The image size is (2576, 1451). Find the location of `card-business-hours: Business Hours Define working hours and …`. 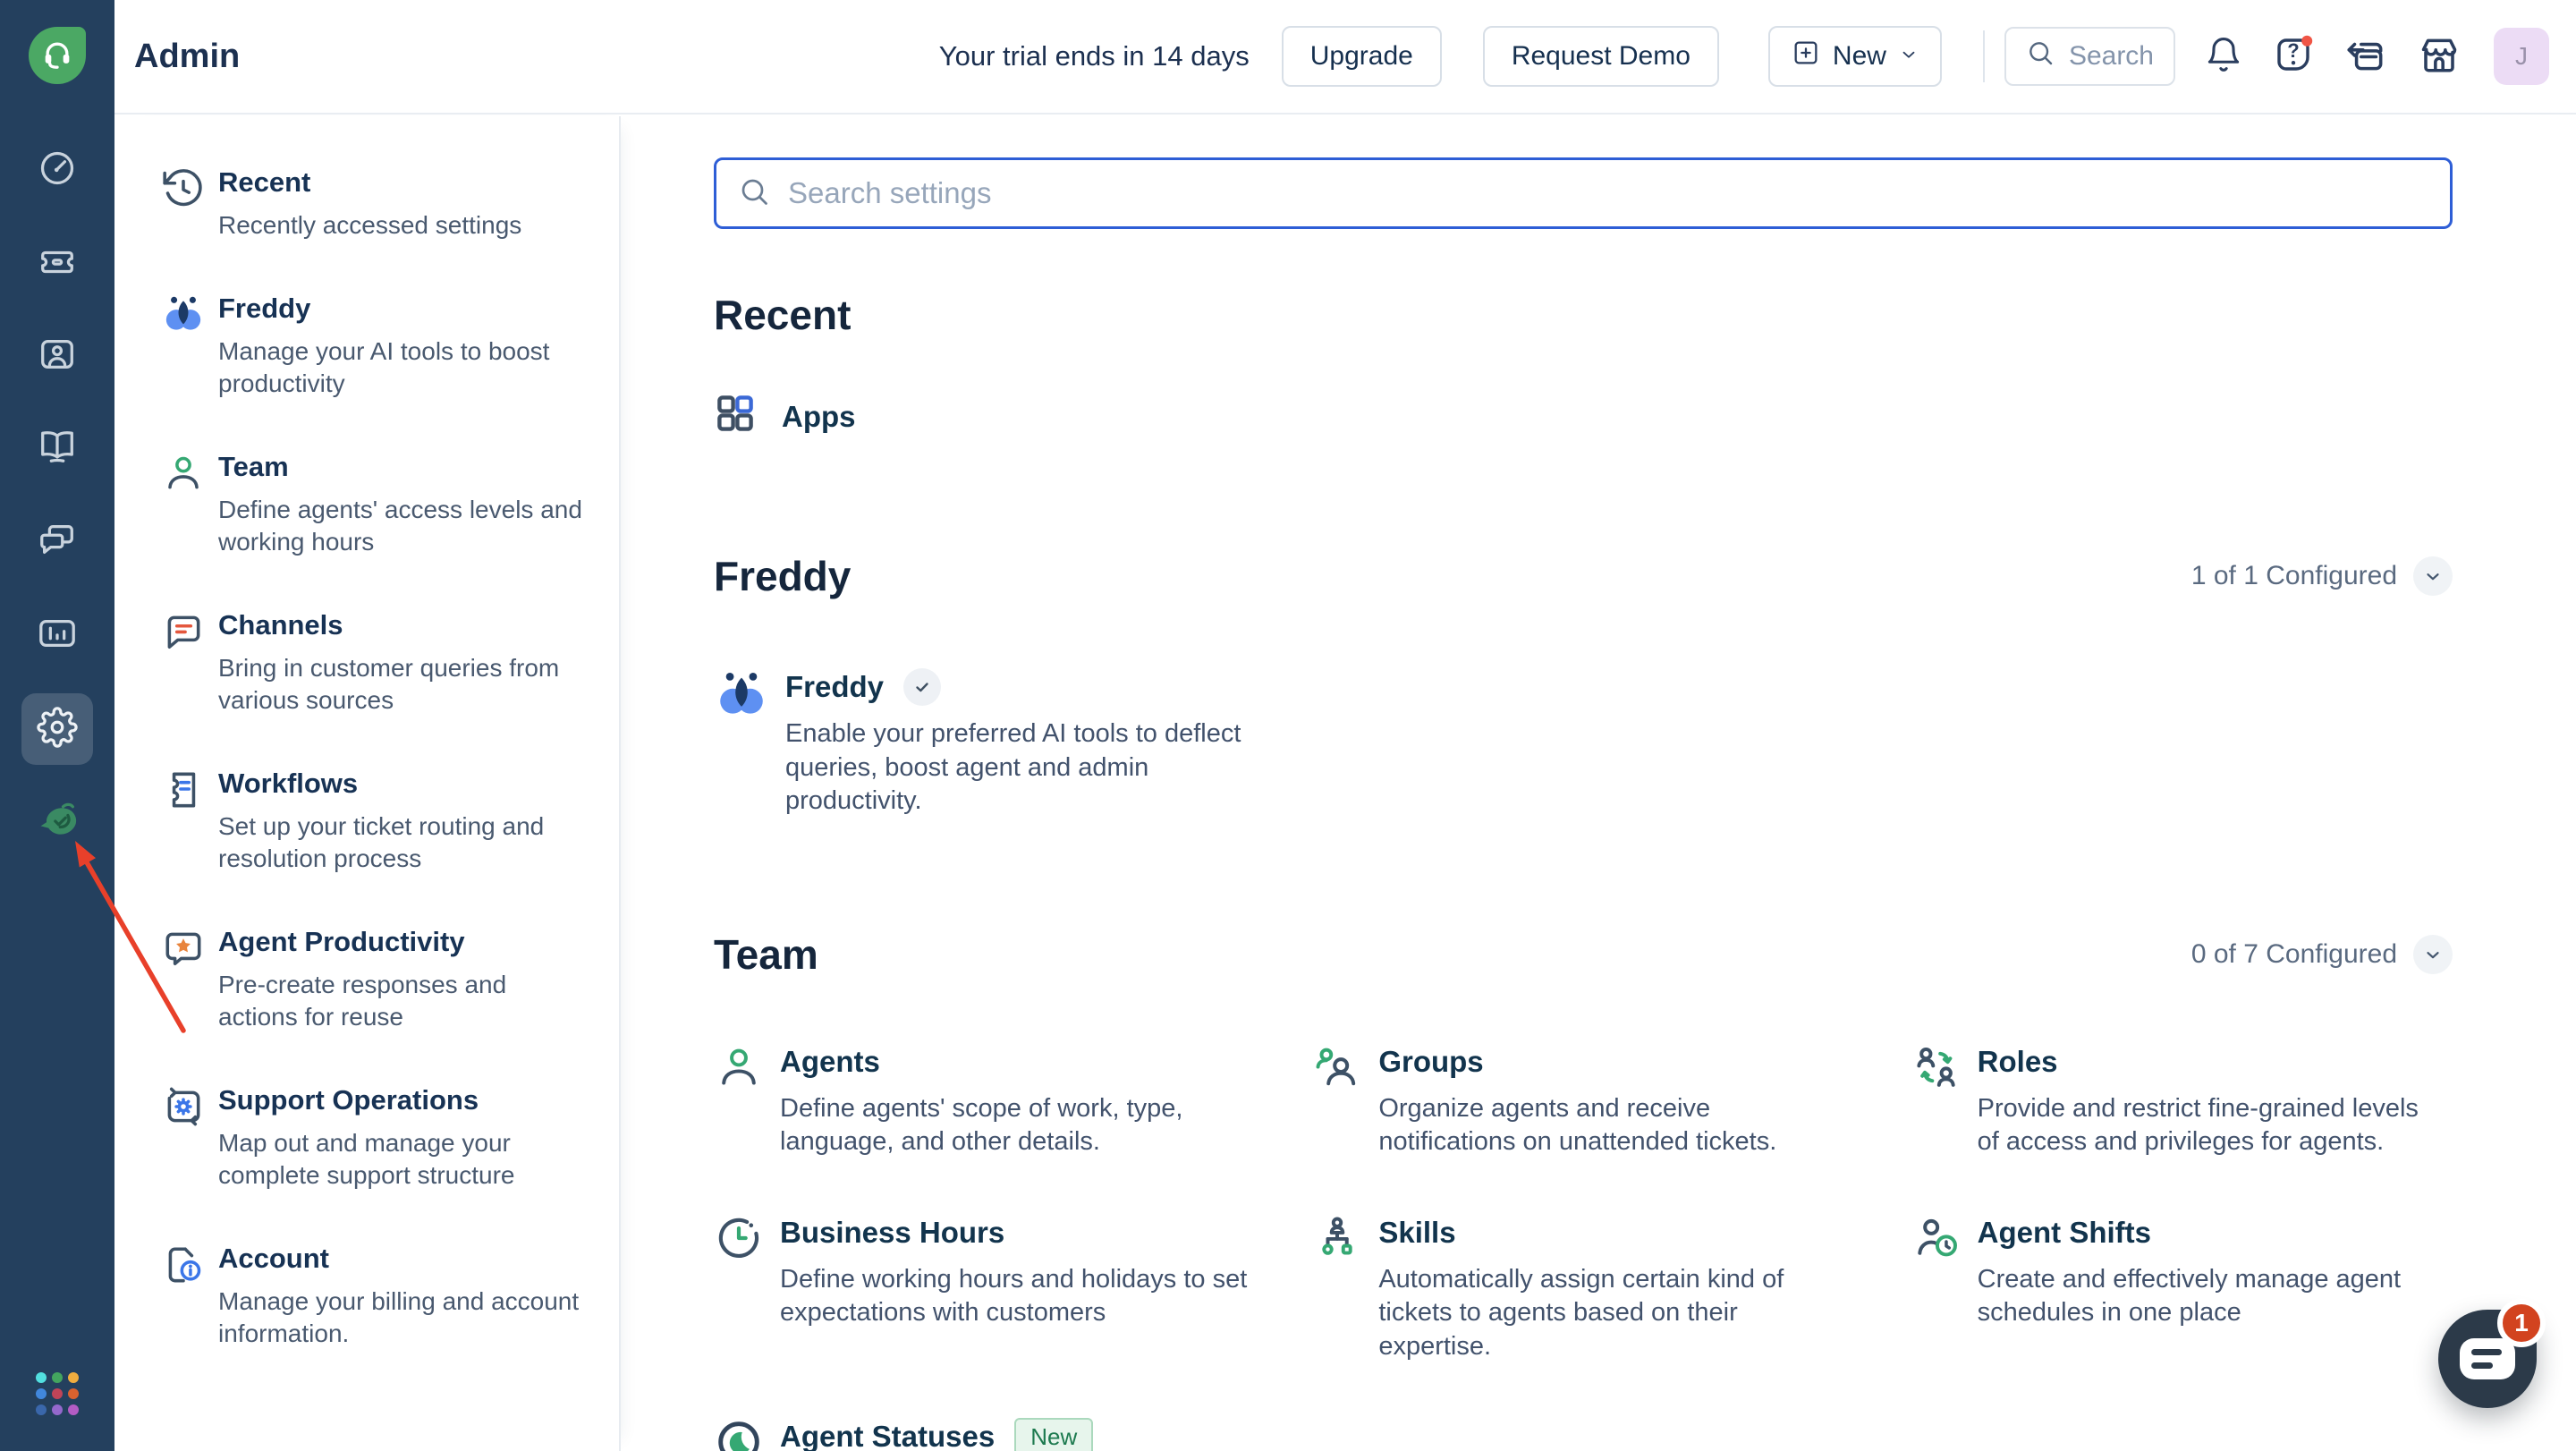

card-business-hours: Business Hours Define working hours and … is located at coordinates (984, 1288).